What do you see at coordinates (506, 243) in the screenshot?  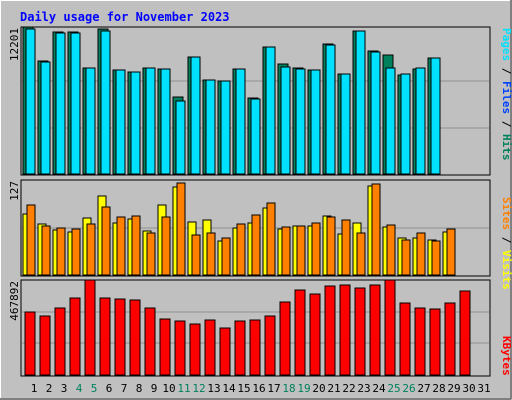 I see `middle-legend: Sites / Visits` at bounding box center [506, 243].